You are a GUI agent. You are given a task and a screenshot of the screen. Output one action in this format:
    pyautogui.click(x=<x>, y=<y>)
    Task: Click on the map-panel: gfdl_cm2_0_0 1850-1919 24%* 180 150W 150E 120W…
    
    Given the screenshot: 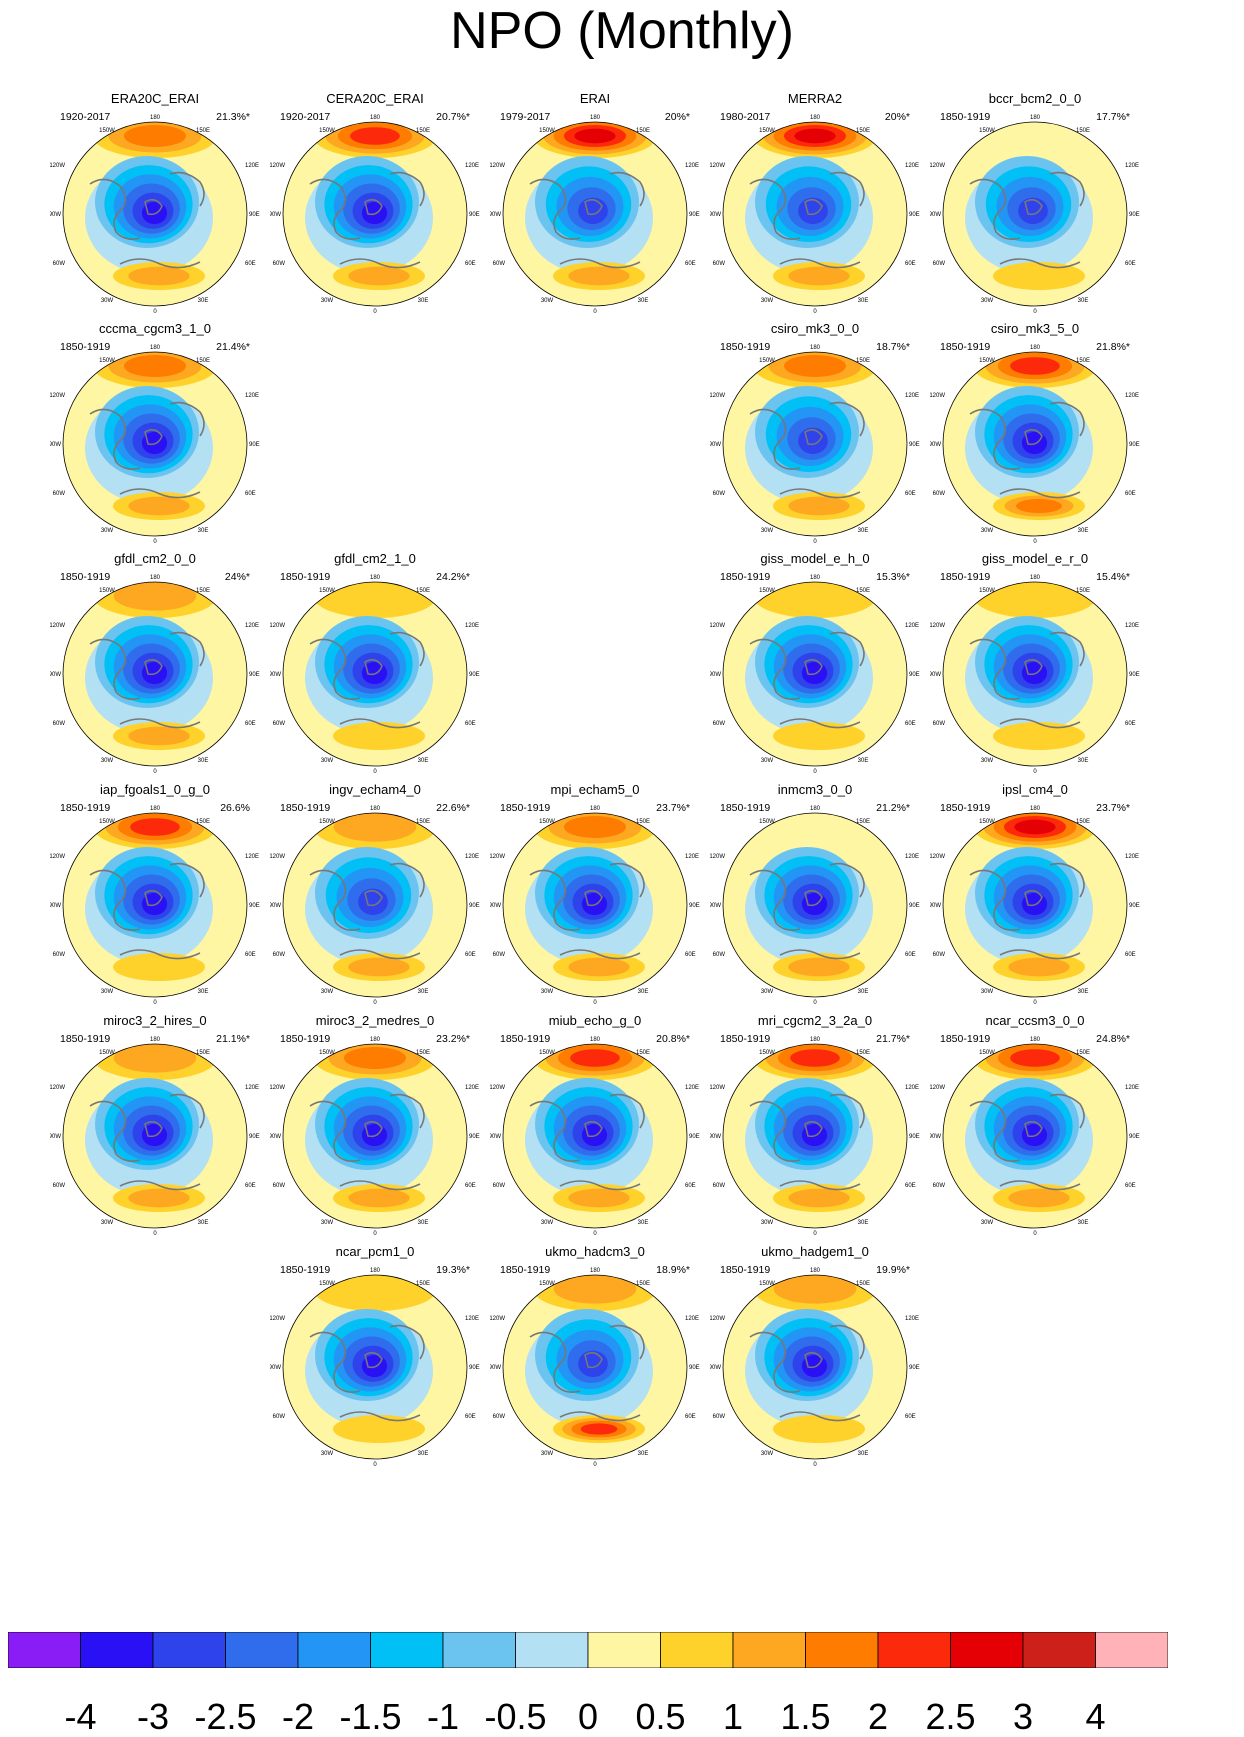 What is the action you would take?
    pyautogui.click(x=155, y=663)
    